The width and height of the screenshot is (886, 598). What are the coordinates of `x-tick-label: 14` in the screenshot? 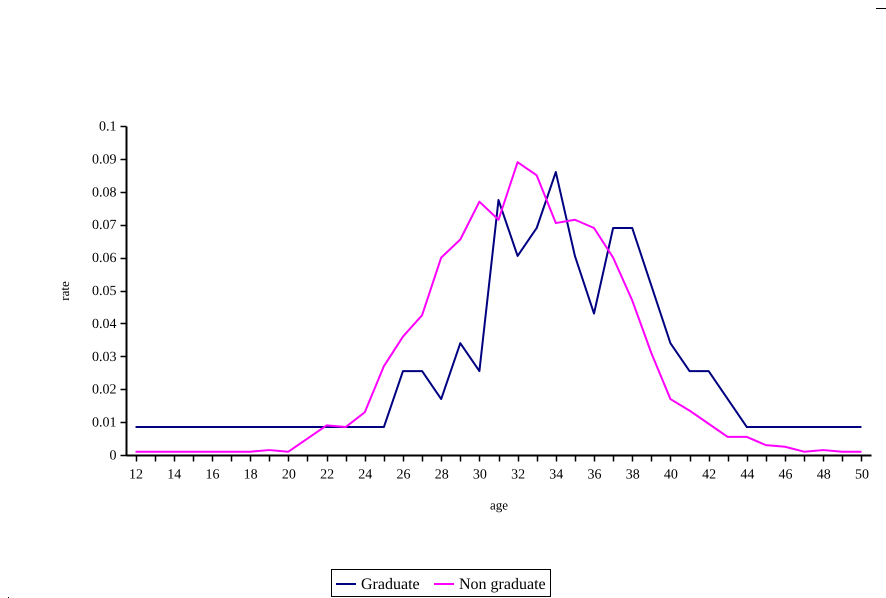 It's located at (174, 475).